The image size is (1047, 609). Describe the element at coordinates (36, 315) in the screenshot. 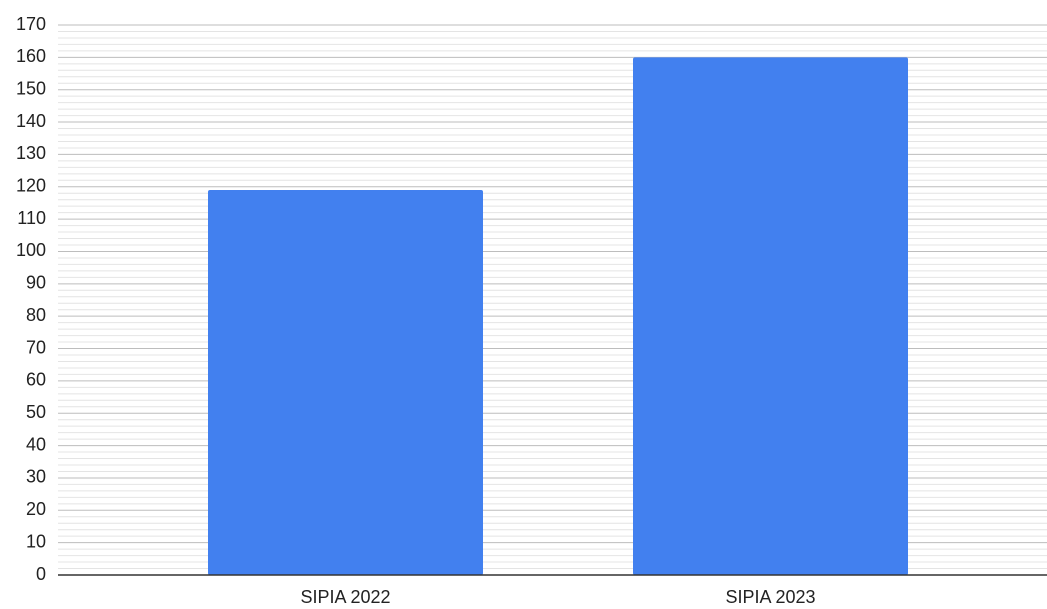

I see `y-tick-label: 80` at that location.